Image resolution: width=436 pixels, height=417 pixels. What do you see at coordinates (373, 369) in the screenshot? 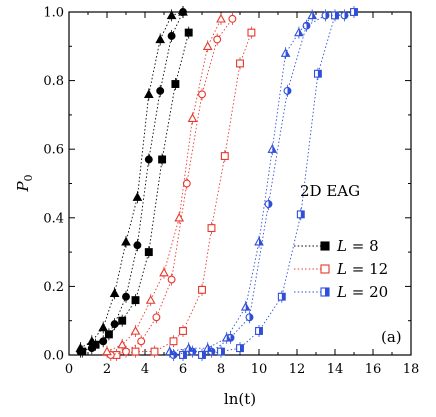
I see `x-tick-label: 16` at bounding box center [373, 369].